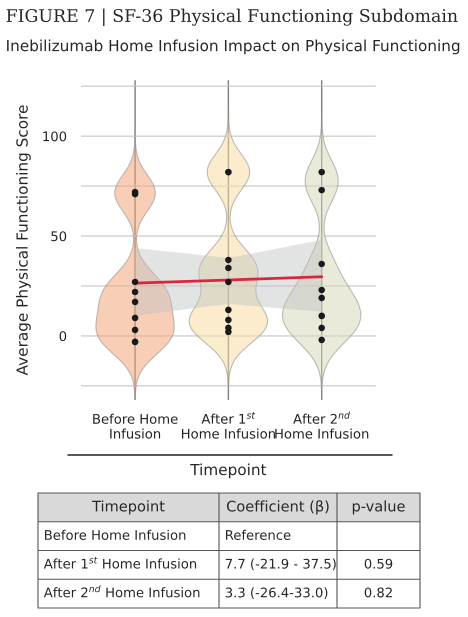  What do you see at coordinates (321, 425) in the screenshot?
I see `x-tick-label: After 2$^{nd}$ Home Infusion` at bounding box center [321, 425].